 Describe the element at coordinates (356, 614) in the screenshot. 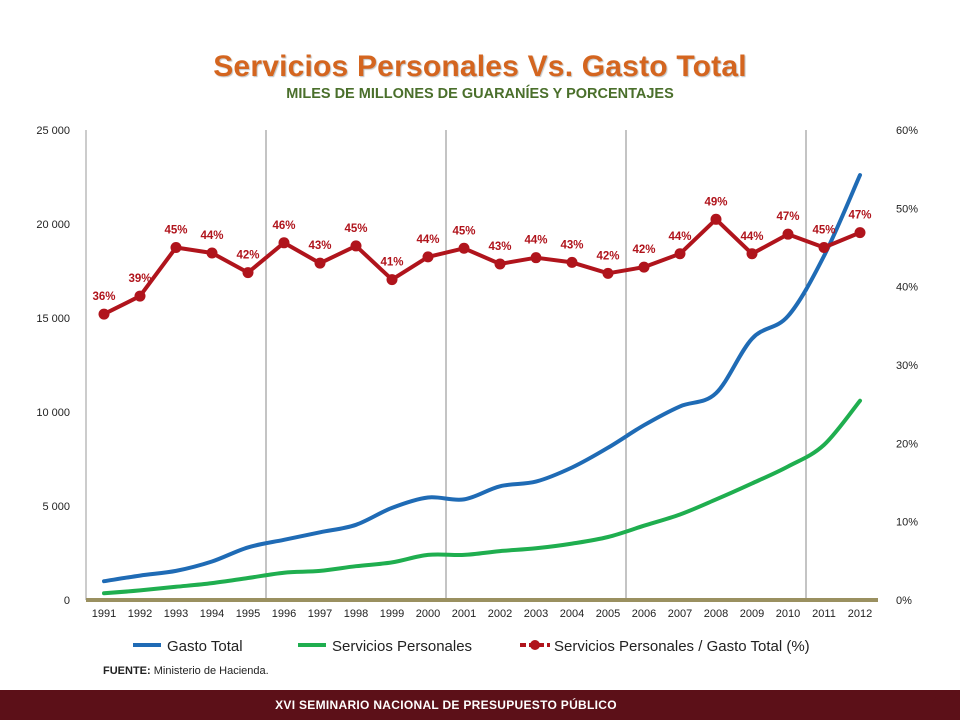

I see `x-tick-label-1998: 1998` at that location.